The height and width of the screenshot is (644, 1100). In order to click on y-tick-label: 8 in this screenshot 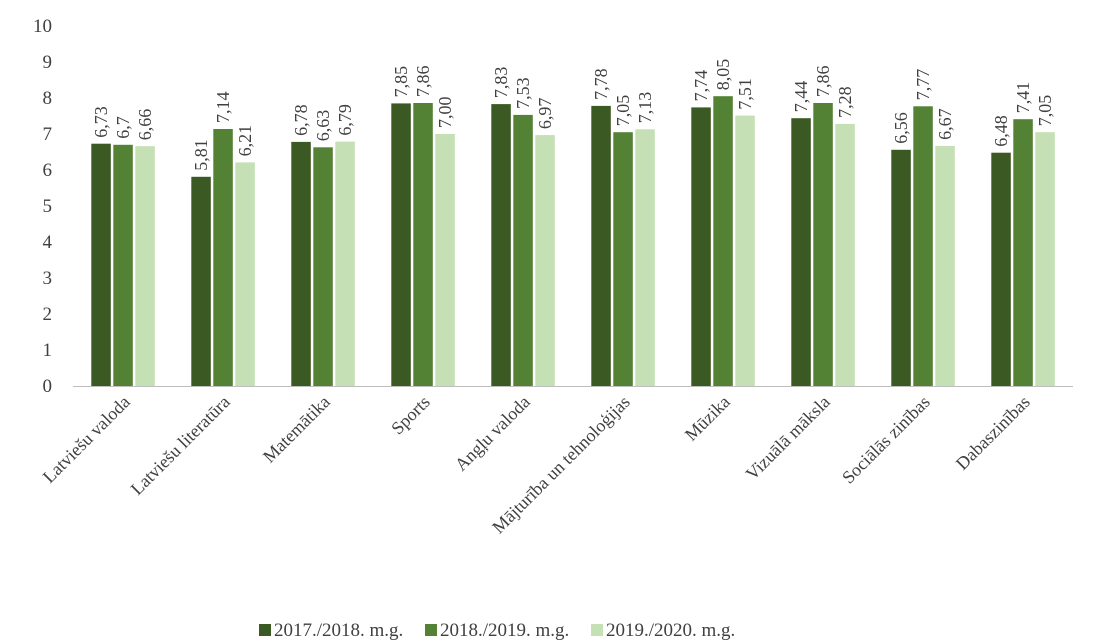, I will do `click(48, 98)`.